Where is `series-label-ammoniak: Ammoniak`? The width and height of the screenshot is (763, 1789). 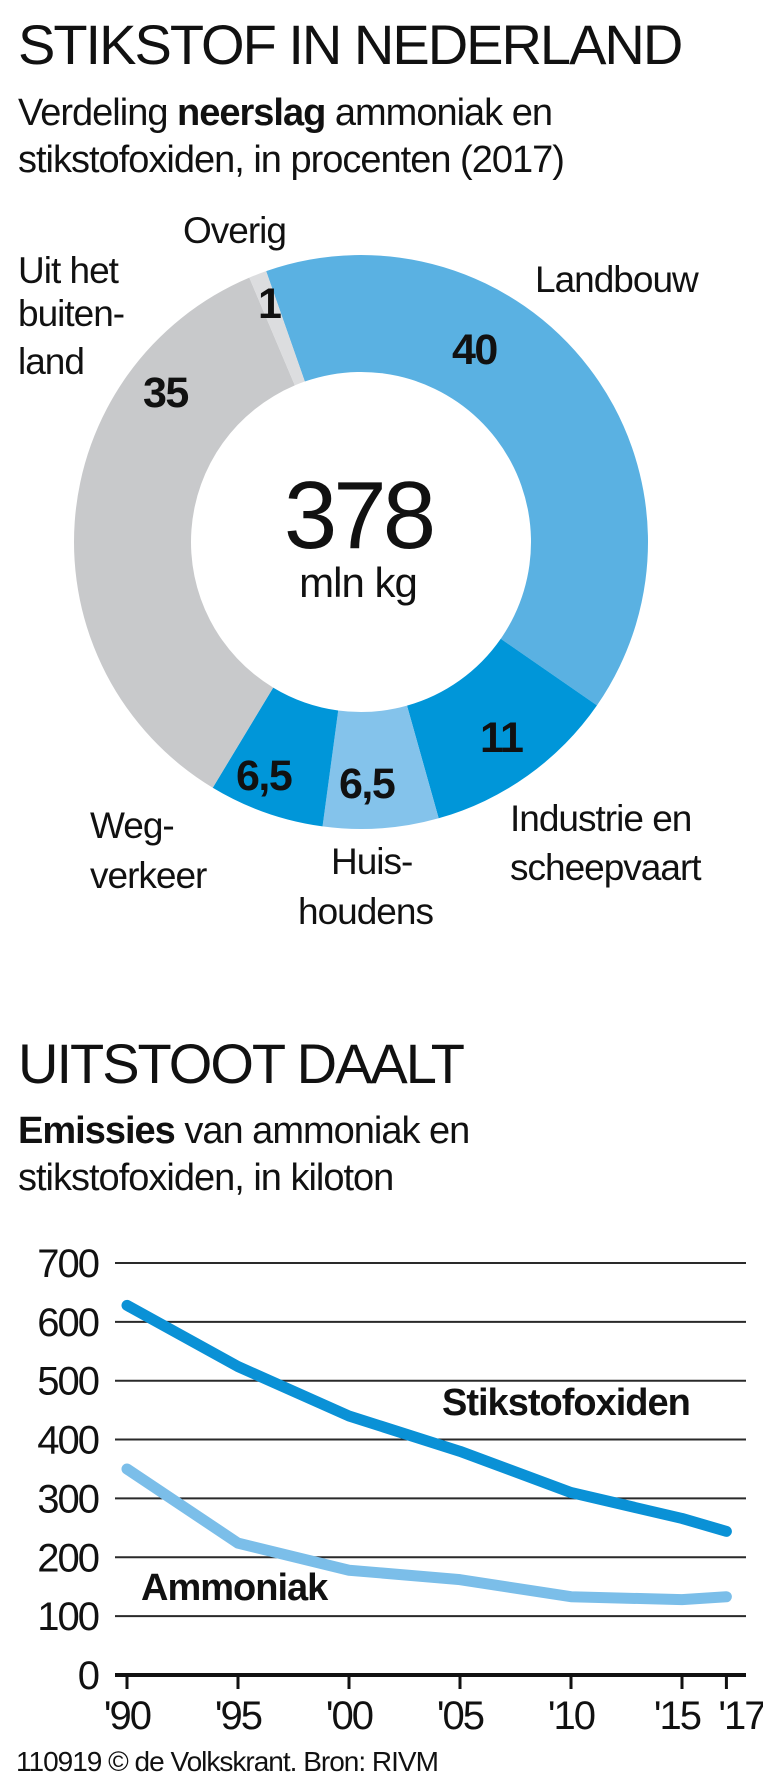 series-label-ammoniak: Ammoniak is located at coordinates (235, 1588).